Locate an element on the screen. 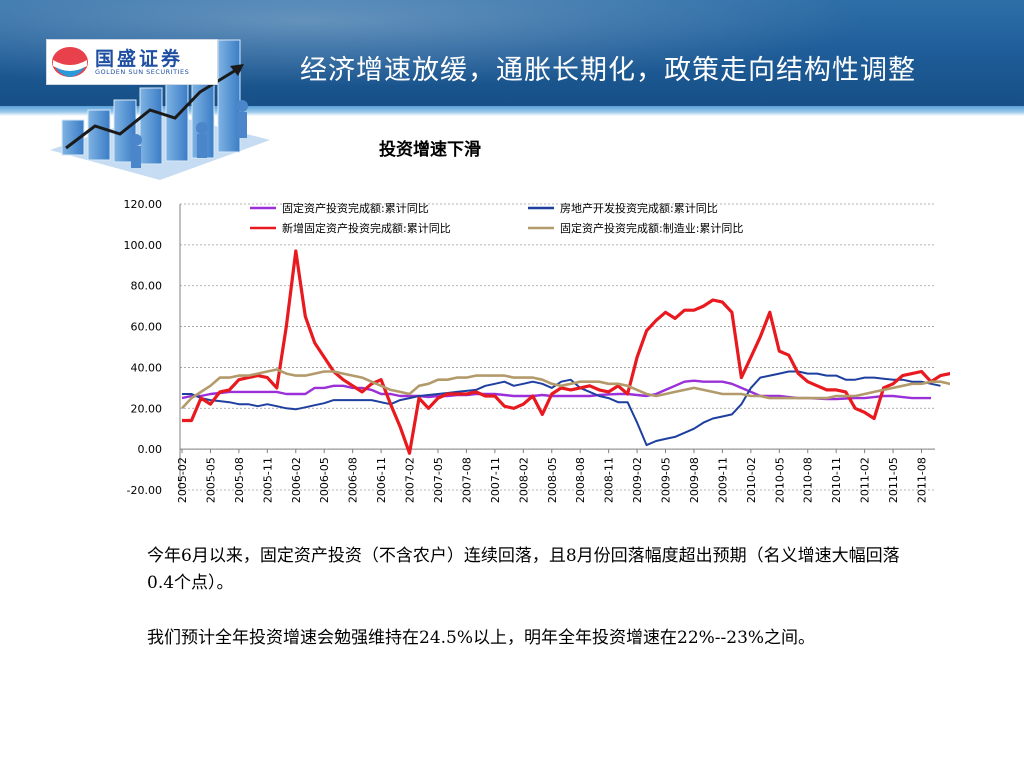 This screenshot has height=768, width=1024. y-tick-label: 60.00 is located at coordinates (147, 327).